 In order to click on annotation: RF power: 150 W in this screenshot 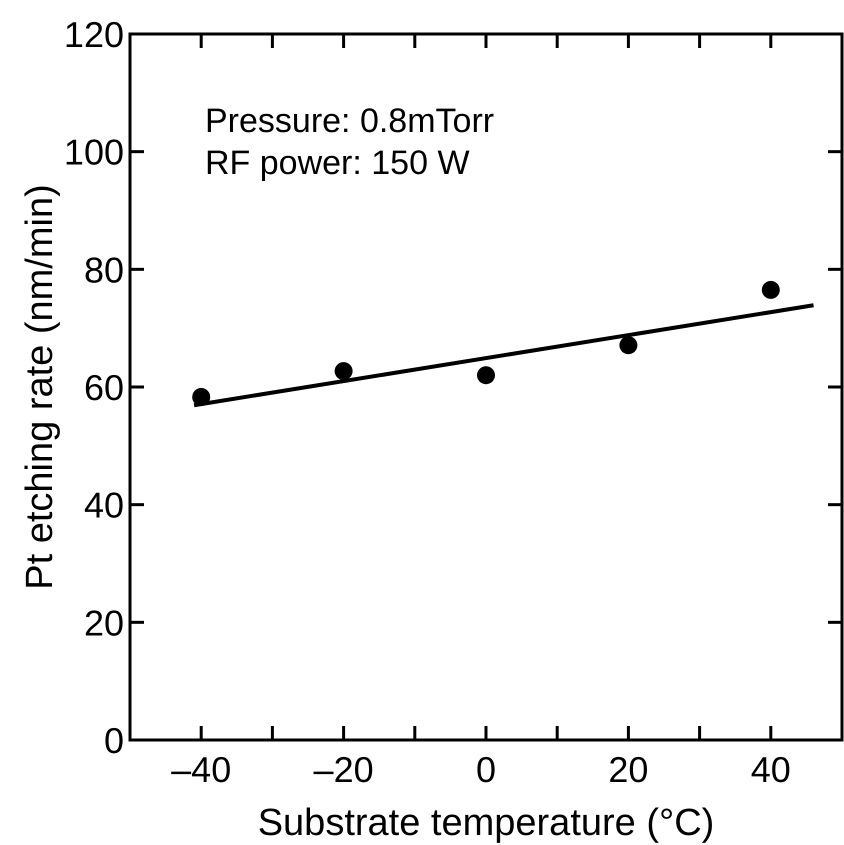, I will do `click(337, 163)`.